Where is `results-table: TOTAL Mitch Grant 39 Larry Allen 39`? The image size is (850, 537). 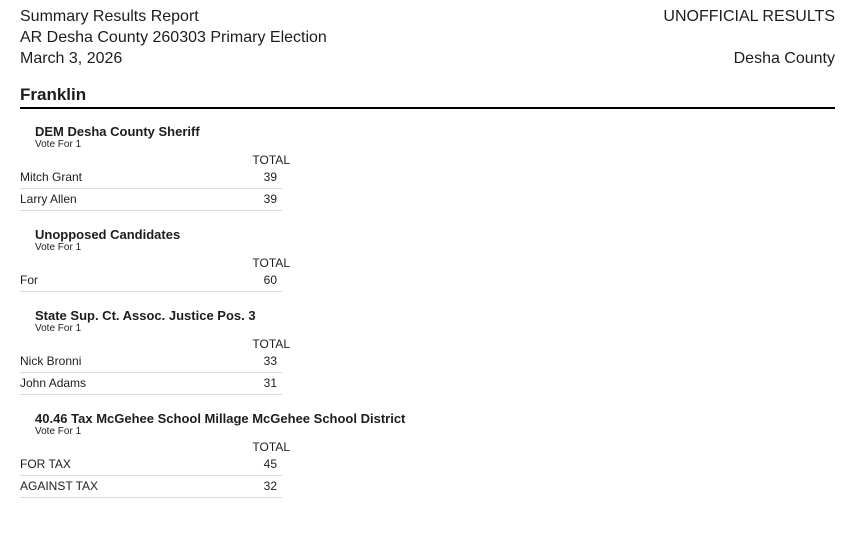 results-table: TOTAL Mitch Grant 39 Larry Allen 39 is located at coordinates (155, 182).